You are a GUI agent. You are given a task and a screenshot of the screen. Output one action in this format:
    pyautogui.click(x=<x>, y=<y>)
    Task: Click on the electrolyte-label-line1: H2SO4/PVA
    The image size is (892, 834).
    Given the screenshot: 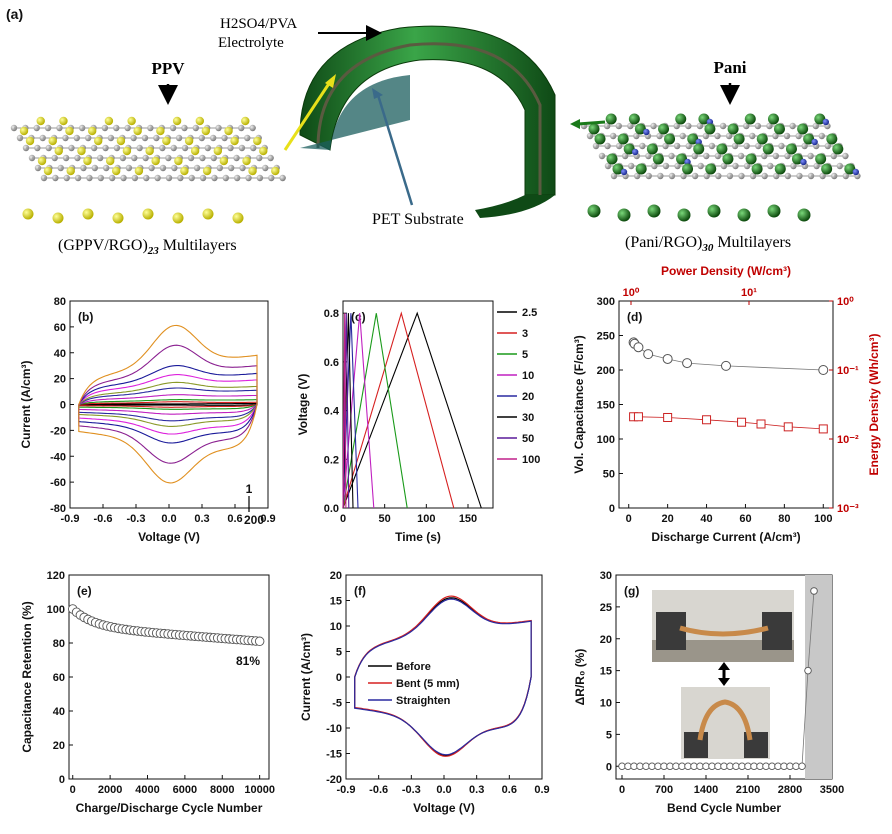 What is the action you would take?
    pyautogui.click(x=258, y=24)
    